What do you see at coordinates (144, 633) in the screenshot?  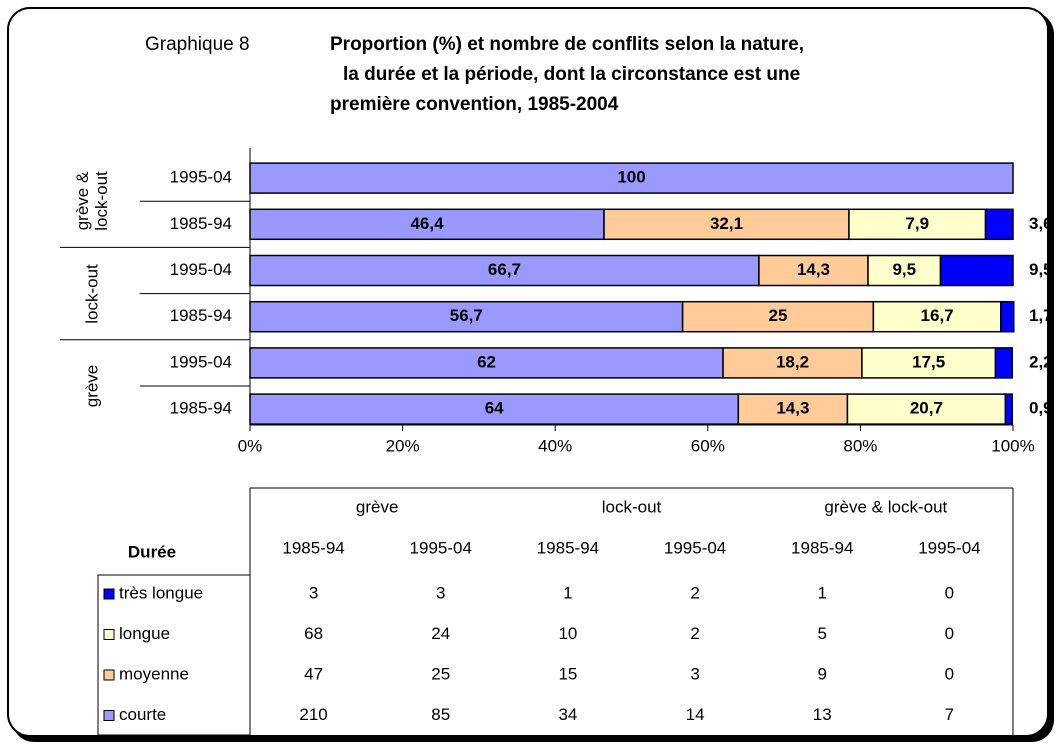 I see `legend-label: longue` at bounding box center [144, 633].